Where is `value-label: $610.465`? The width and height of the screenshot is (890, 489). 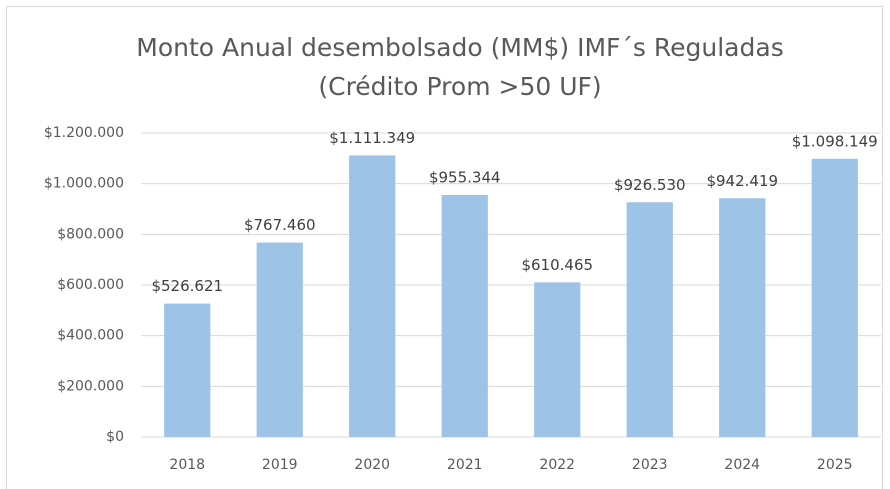 value-label: $610.465 is located at coordinates (557, 265).